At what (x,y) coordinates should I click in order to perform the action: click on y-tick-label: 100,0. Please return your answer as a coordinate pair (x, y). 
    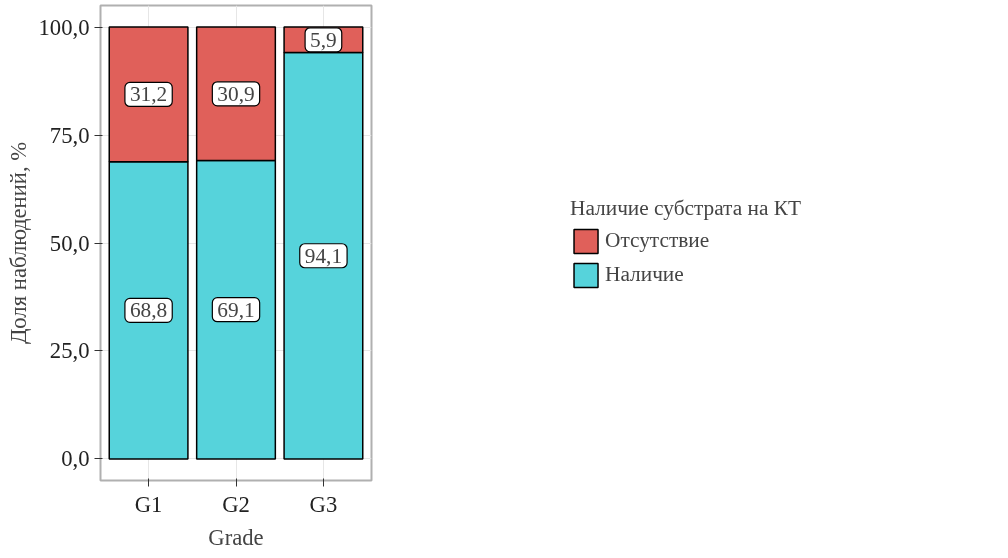
    Looking at the image, I should click on (64, 27).